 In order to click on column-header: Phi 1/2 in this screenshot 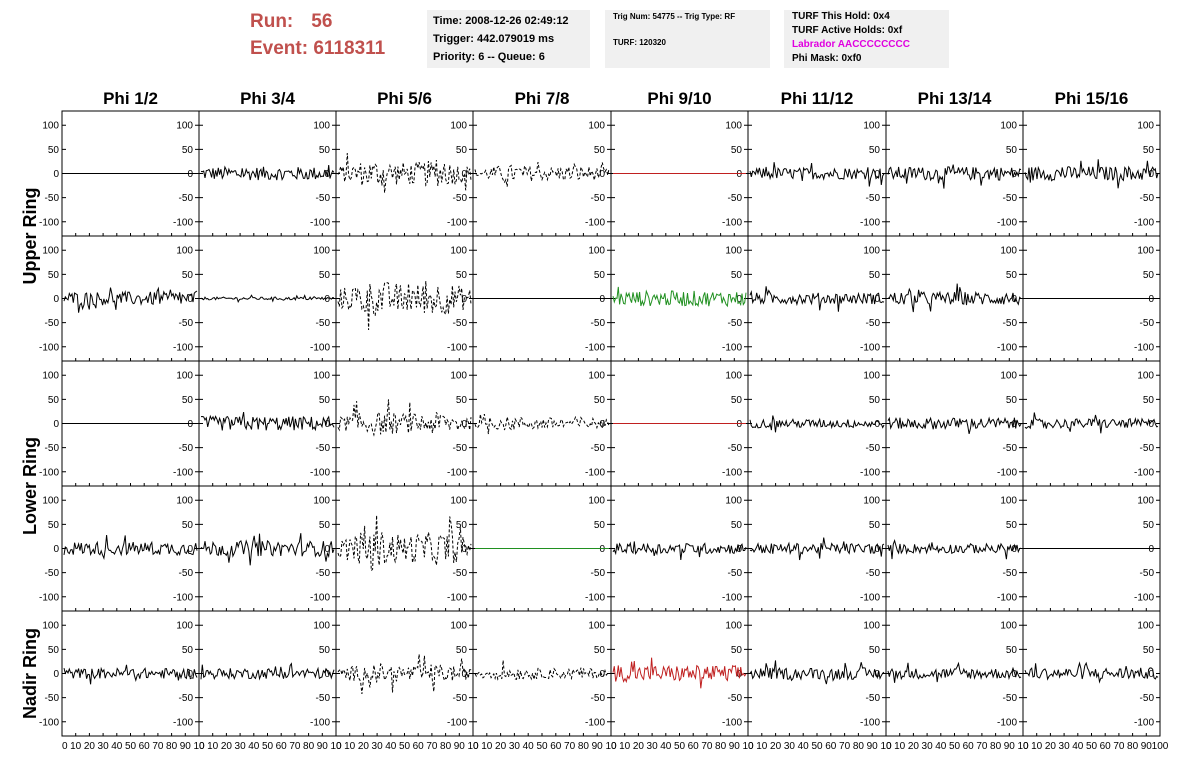, I will do `click(130, 98)`.